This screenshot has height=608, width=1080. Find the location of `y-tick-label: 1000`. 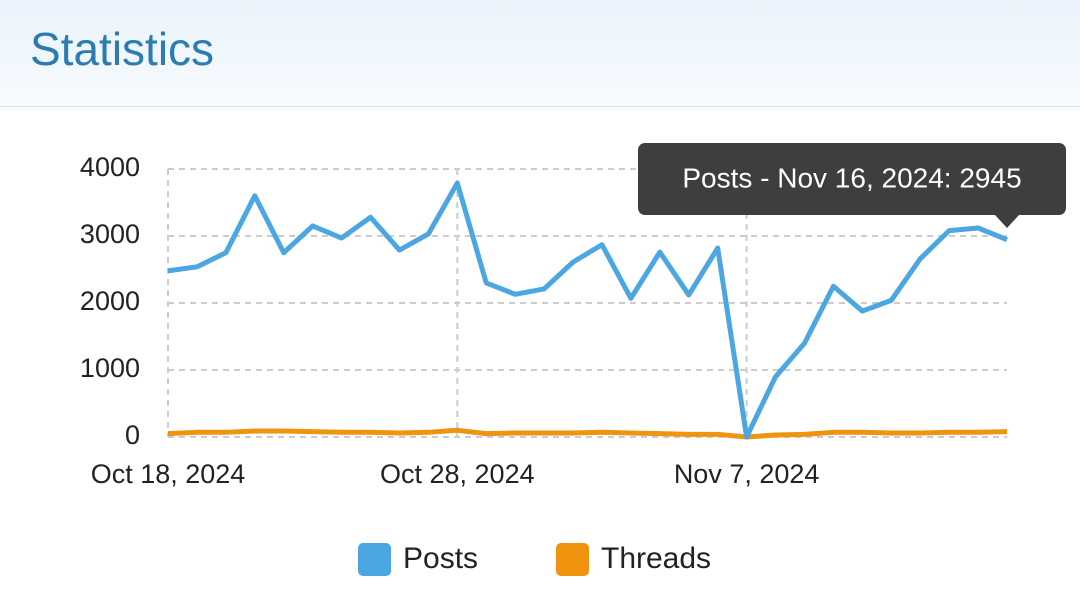

y-tick-label: 1000 is located at coordinates (110, 368).